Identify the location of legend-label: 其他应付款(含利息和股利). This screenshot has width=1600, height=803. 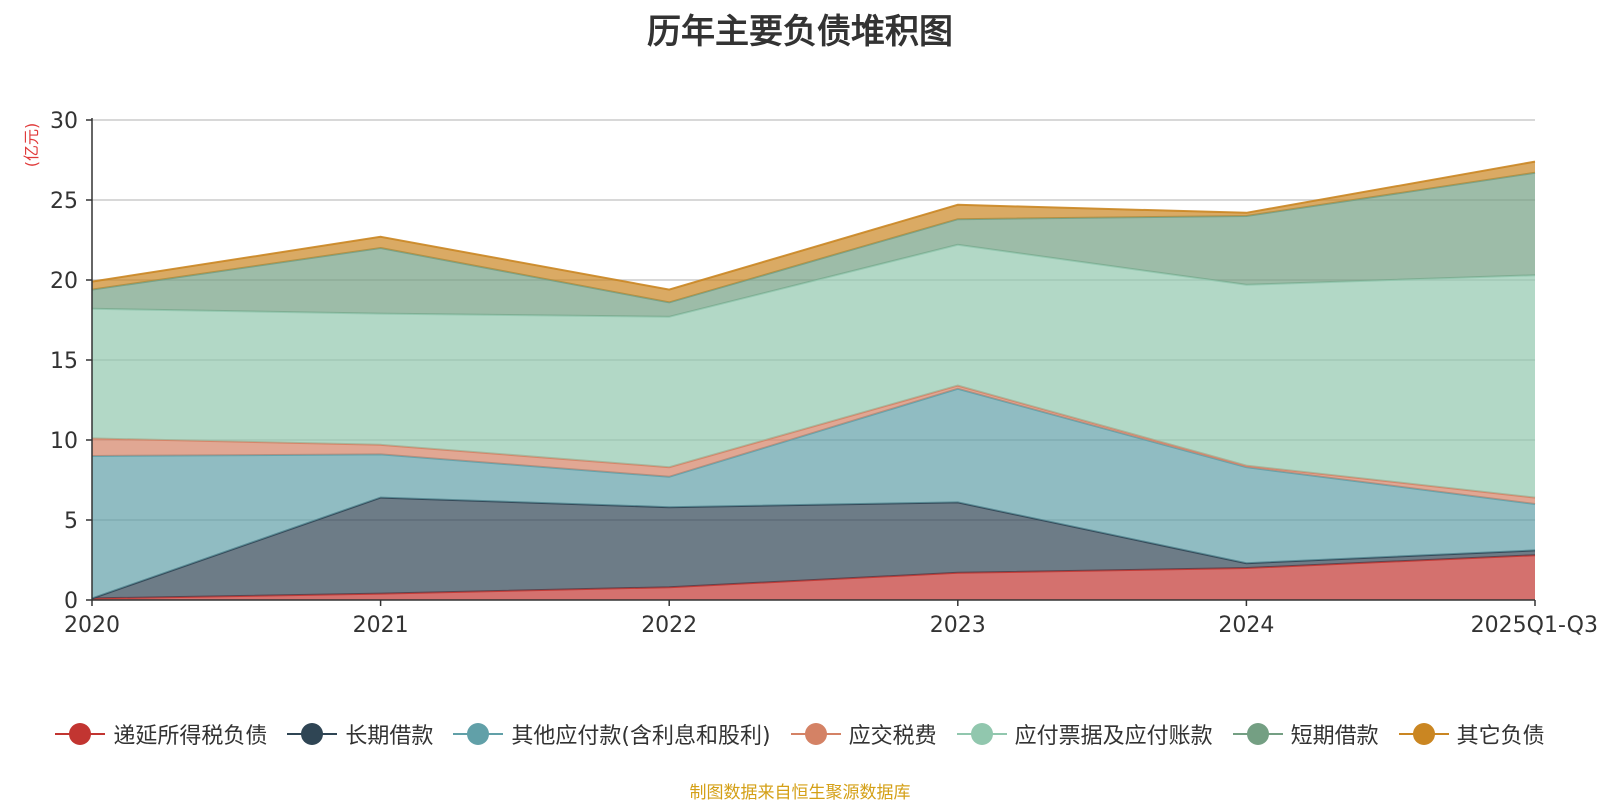
(641, 736).